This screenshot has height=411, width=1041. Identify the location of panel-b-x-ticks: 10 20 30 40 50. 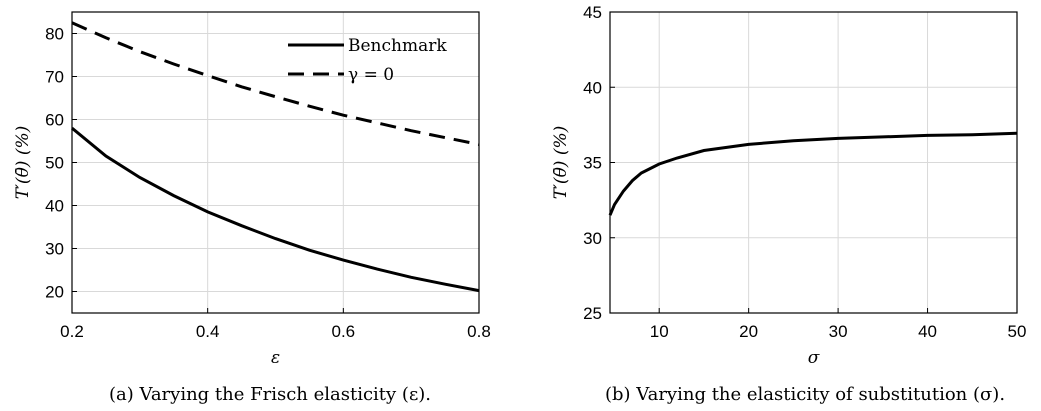
(838, 324).